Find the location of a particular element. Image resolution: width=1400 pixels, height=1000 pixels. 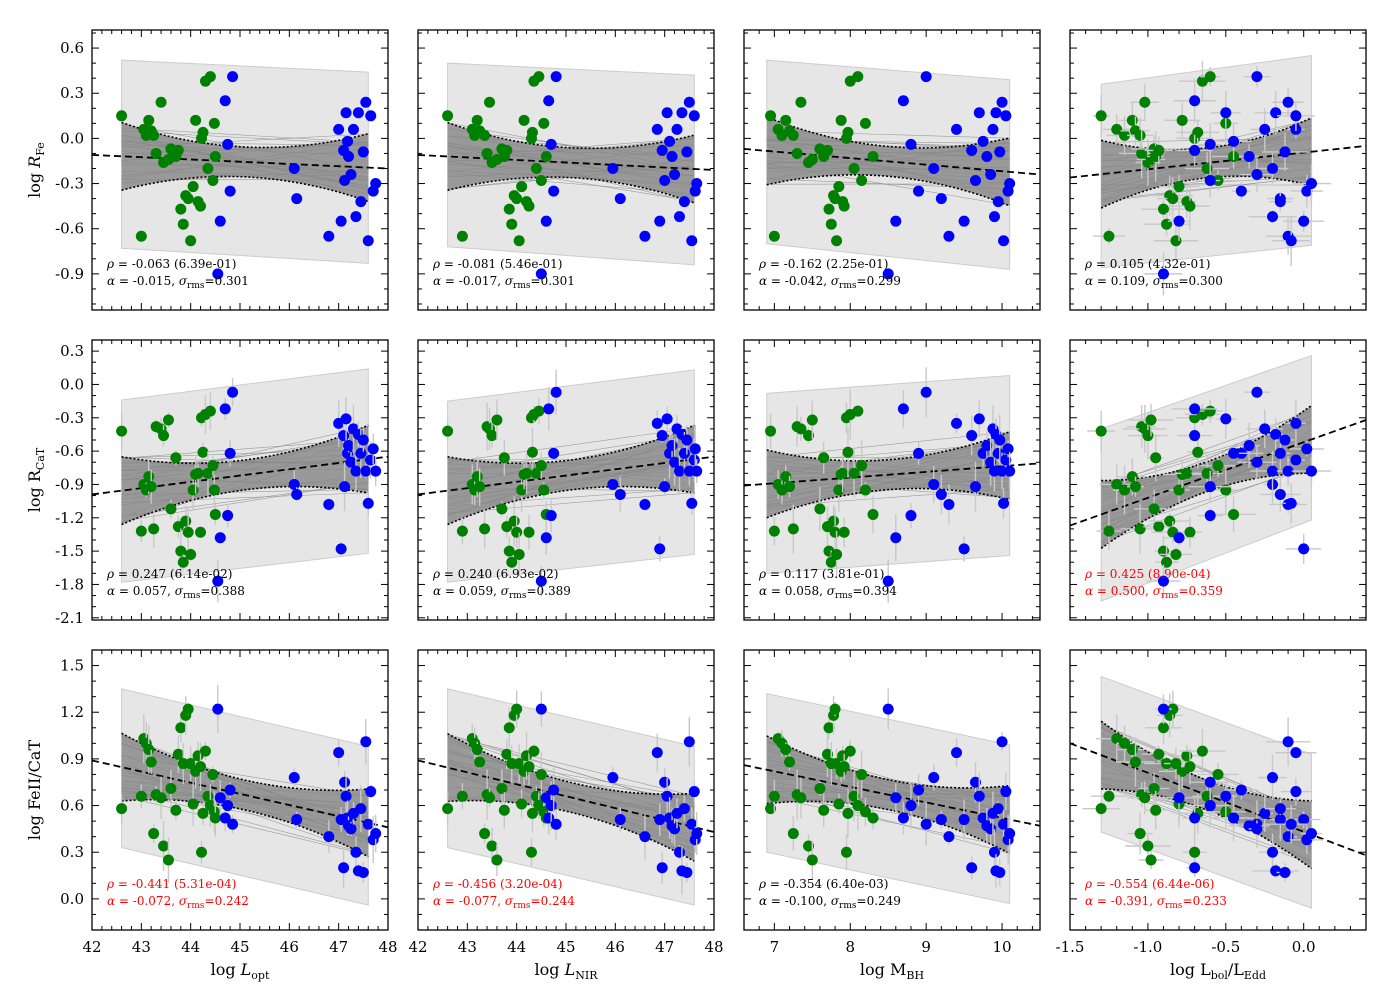

x-tick-label: 46 is located at coordinates (615, 947).